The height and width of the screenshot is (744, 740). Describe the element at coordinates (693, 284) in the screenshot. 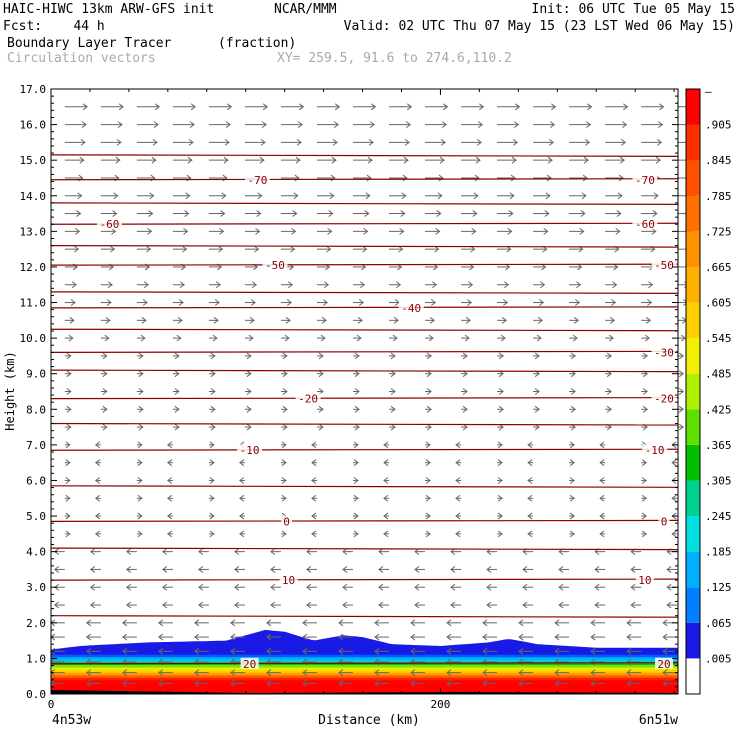

I see `colorbar-cell` at that location.